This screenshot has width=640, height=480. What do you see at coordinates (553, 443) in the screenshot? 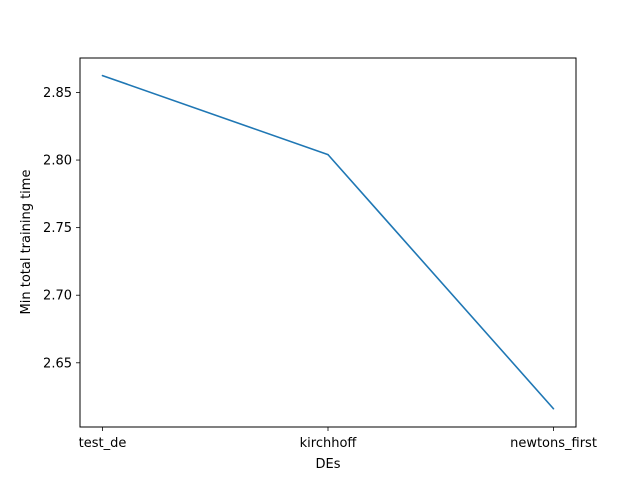
I see `x-tick-label: newtons_first` at bounding box center [553, 443].